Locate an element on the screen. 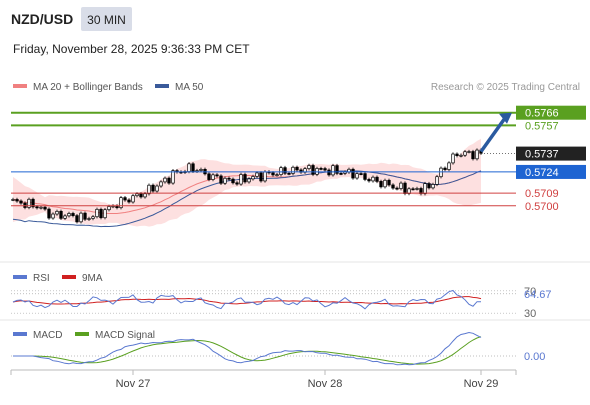 The width and height of the screenshot is (590, 405). forecast-arrow-shaft is located at coordinates (493, 134).